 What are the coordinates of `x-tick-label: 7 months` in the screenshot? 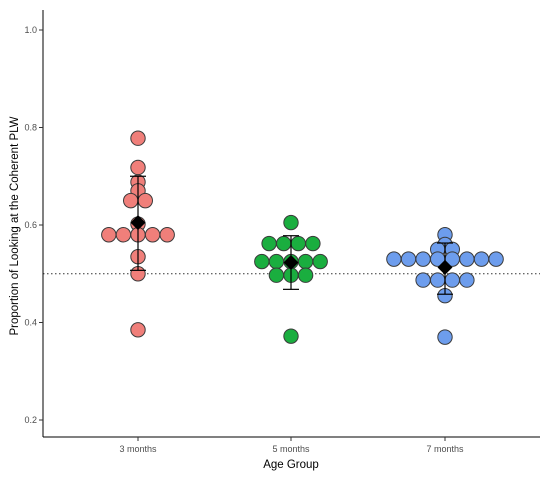 It's located at (445, 449).